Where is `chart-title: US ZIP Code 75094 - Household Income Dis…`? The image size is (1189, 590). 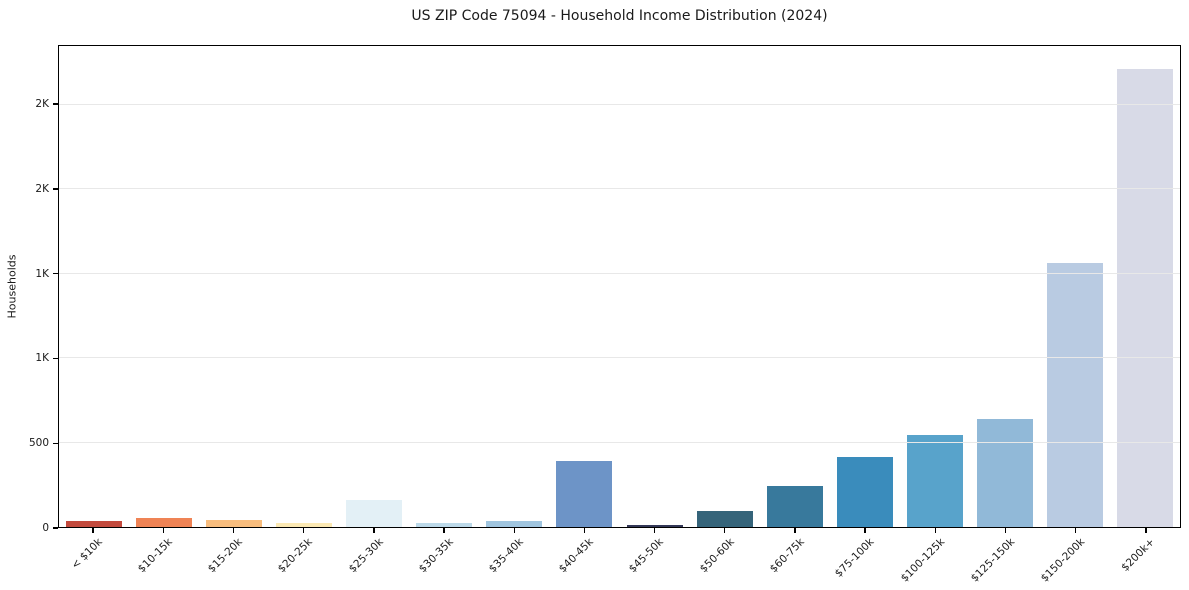
chart-title: US ZIP Code 75094 - Household Income Dis… is located at coordinates (619, 16).